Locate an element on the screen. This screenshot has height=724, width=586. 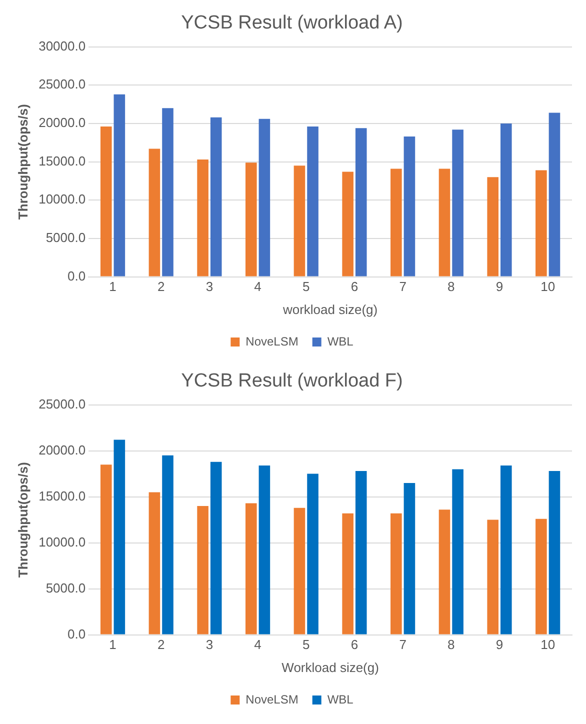
chart-title: YCSB Result (workload A) is located at coordinates (292, 23).